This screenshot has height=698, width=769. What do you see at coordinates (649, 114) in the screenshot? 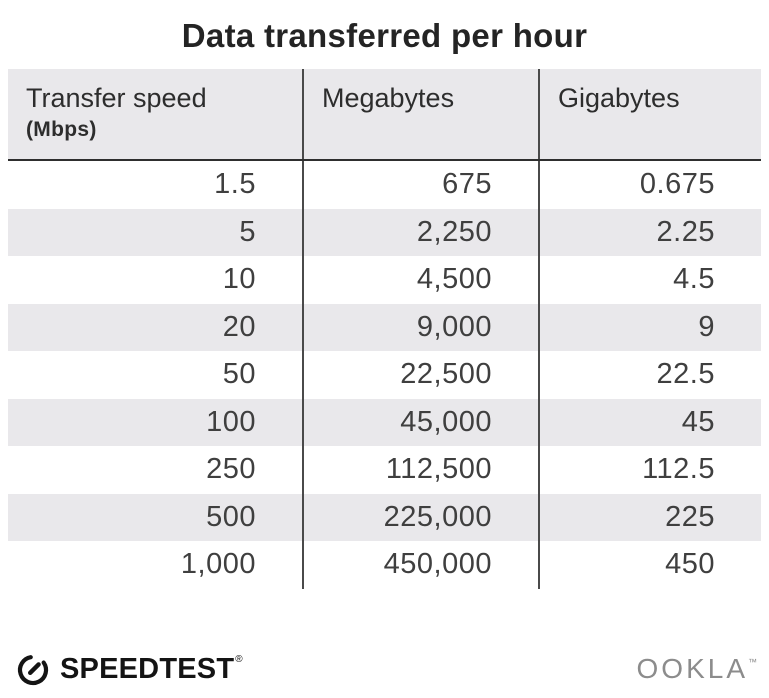
I see `header-gigabytes: Gigabytes` at bounding box center [649, 114].